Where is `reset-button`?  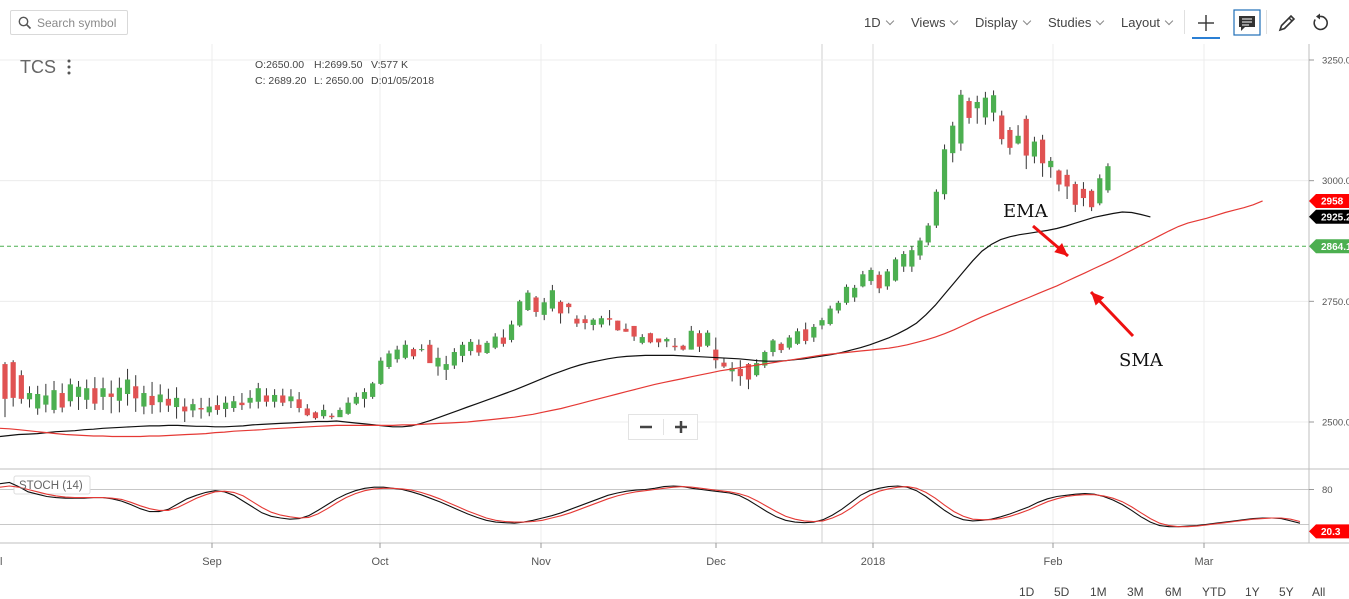
reset-button is located at coordinates (1320, 23).